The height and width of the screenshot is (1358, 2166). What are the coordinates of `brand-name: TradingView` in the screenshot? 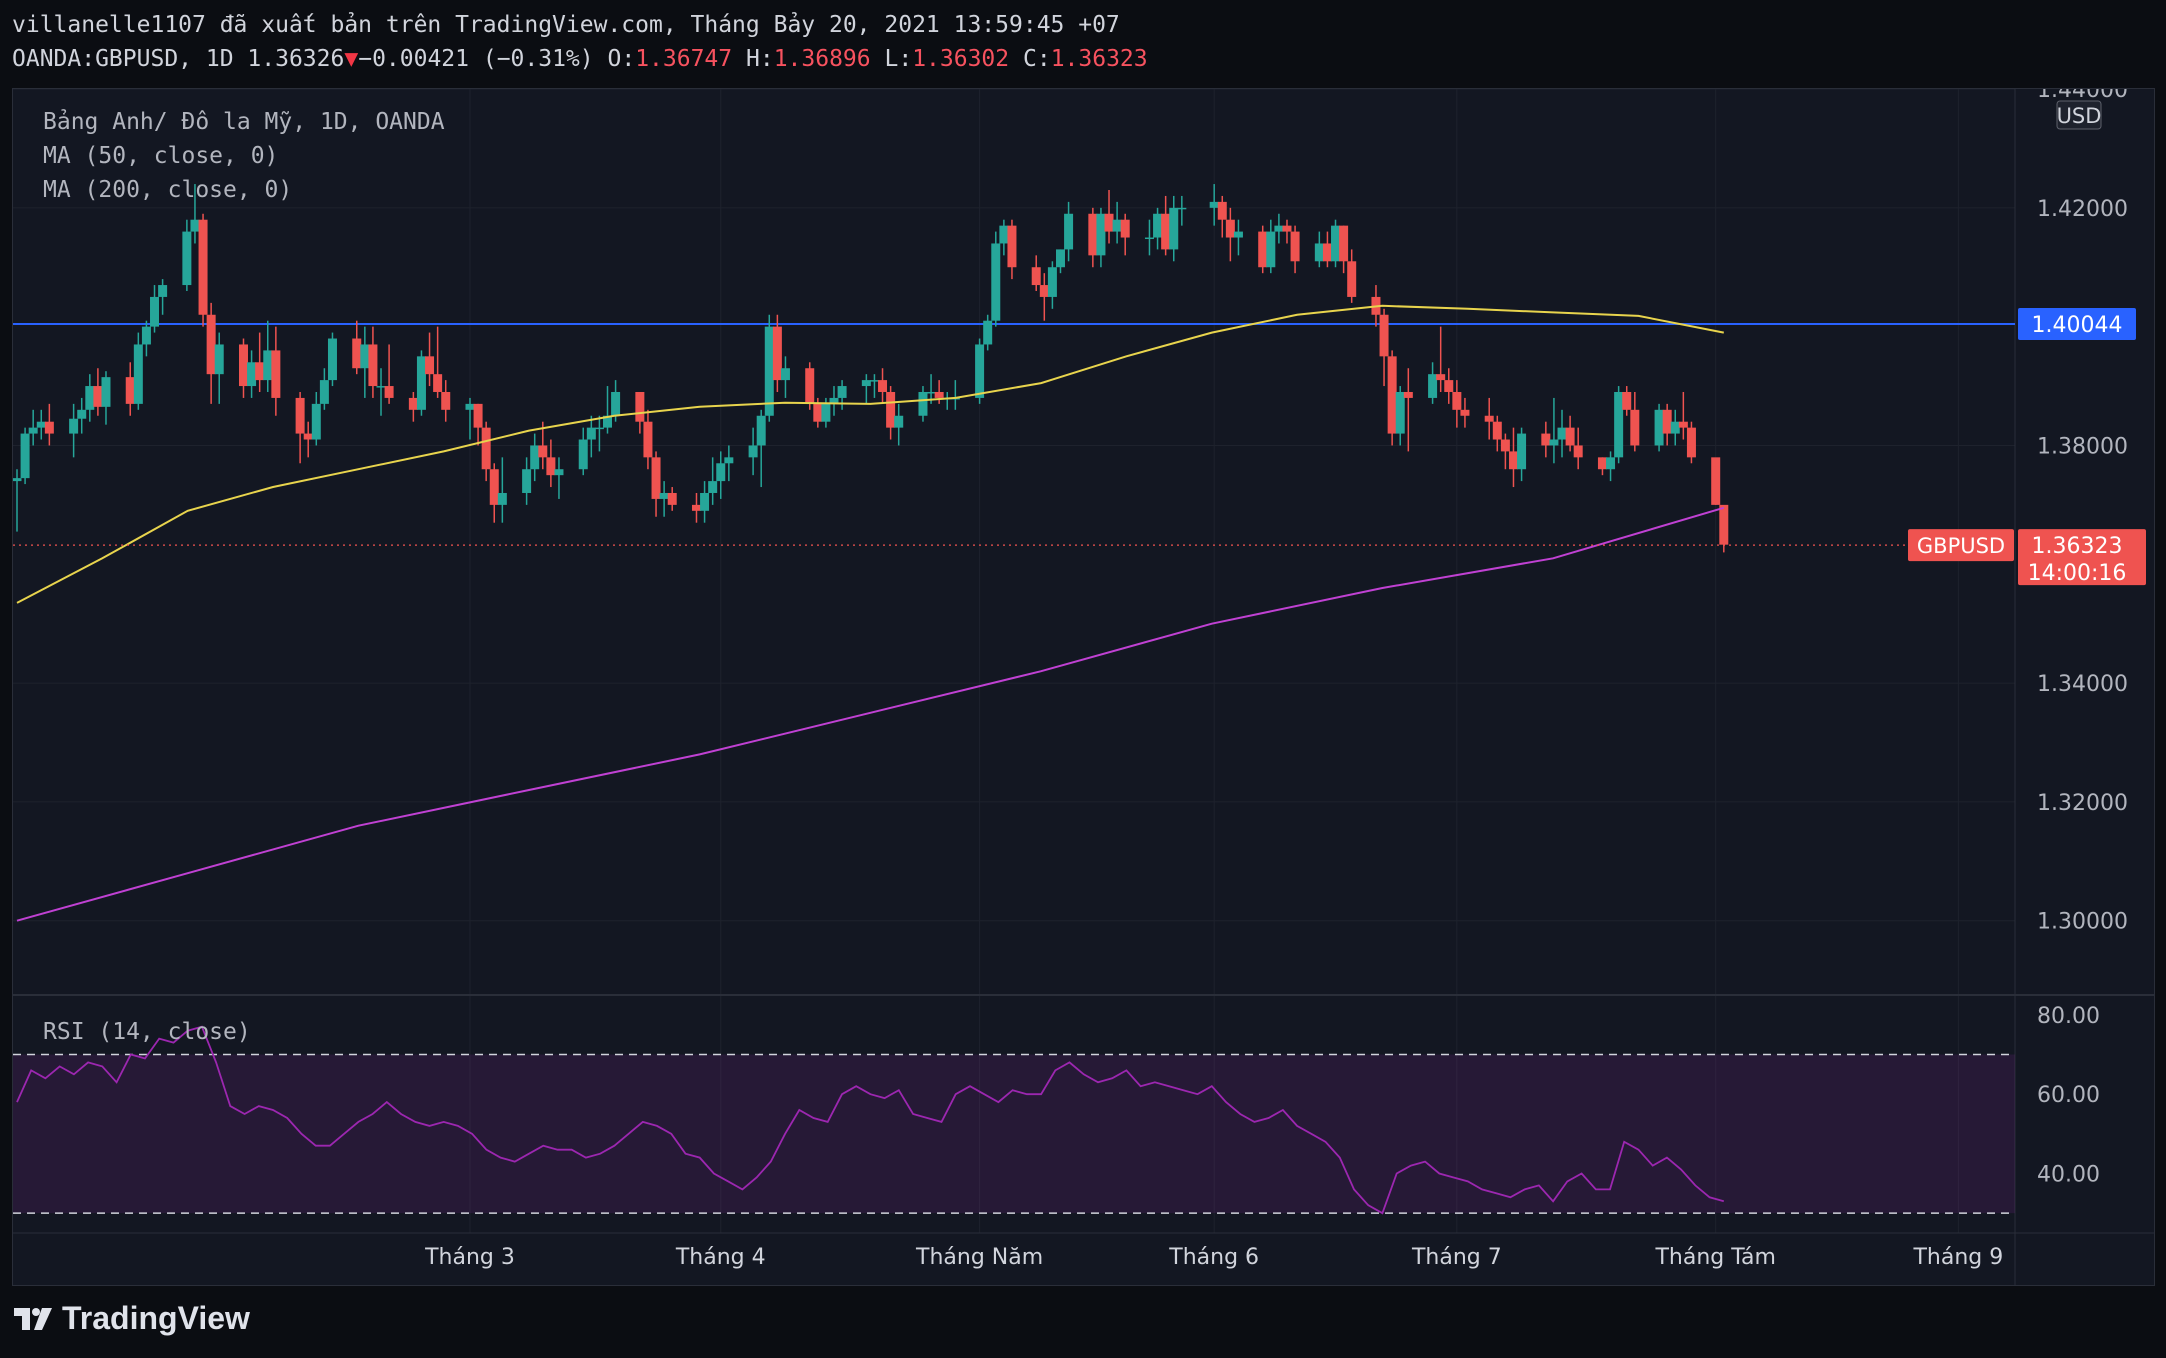 It's located at (156, 1318).